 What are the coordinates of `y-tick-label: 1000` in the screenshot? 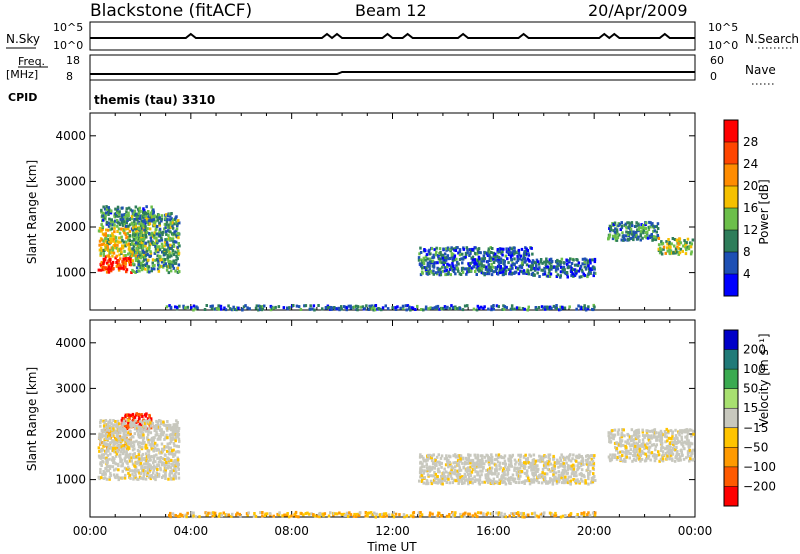 It's located at (70, 480).